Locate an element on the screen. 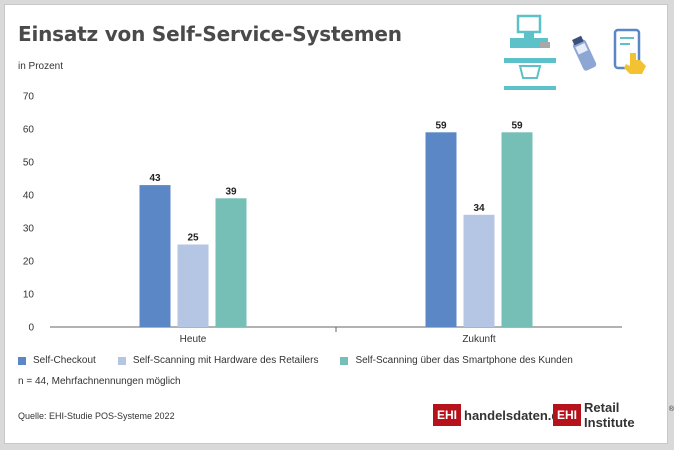  x-category-label: Zukunft is located at coordinates (479, 339).